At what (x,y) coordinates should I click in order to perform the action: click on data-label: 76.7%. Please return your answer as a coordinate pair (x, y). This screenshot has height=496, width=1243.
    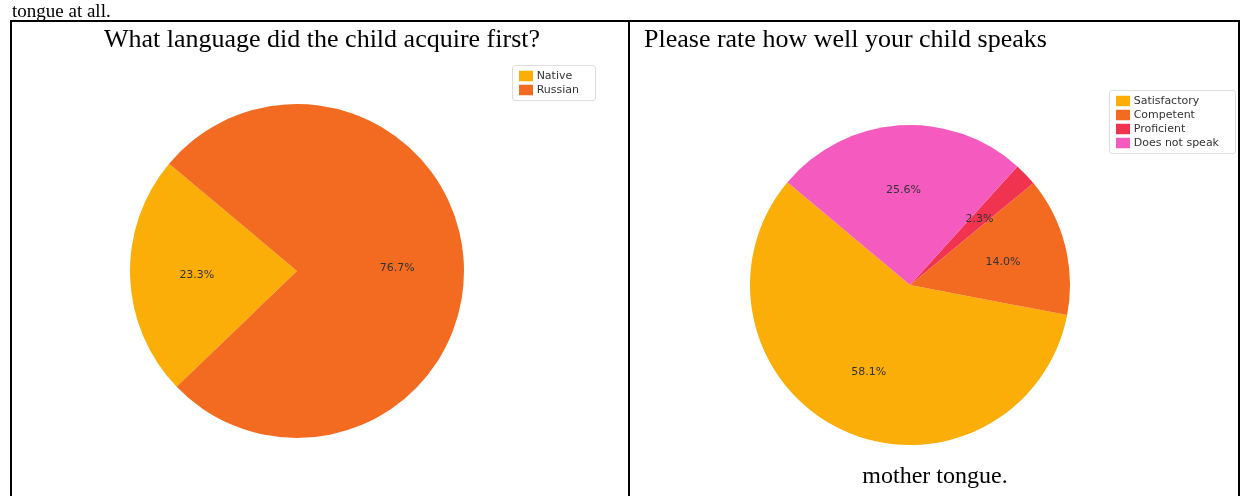
    Looking at the image, I should click on (397, 268).